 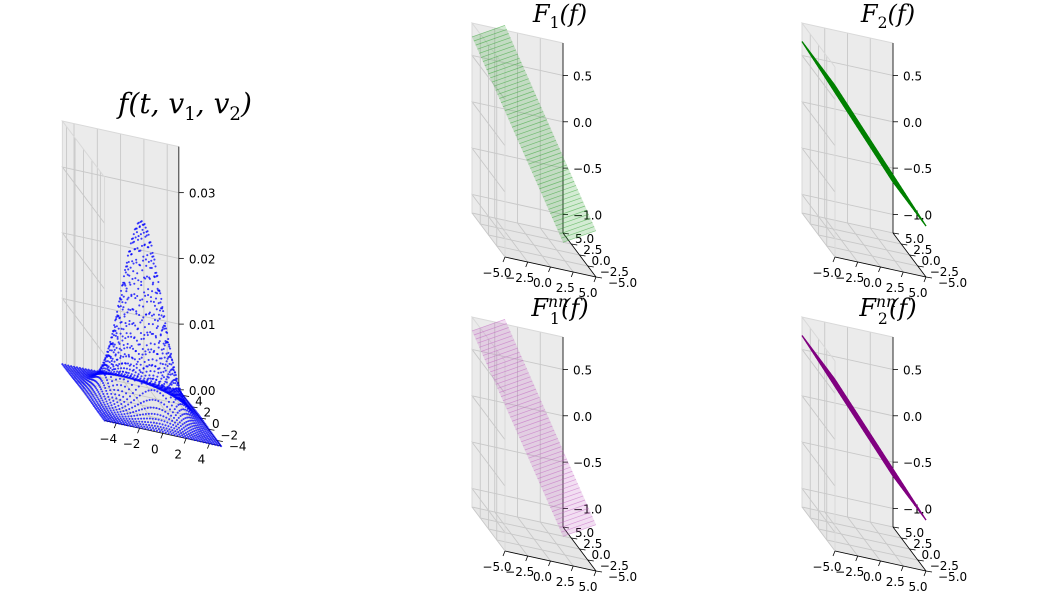 I want to click on z-tick-label: 0.0, so click(x=912, y=417).